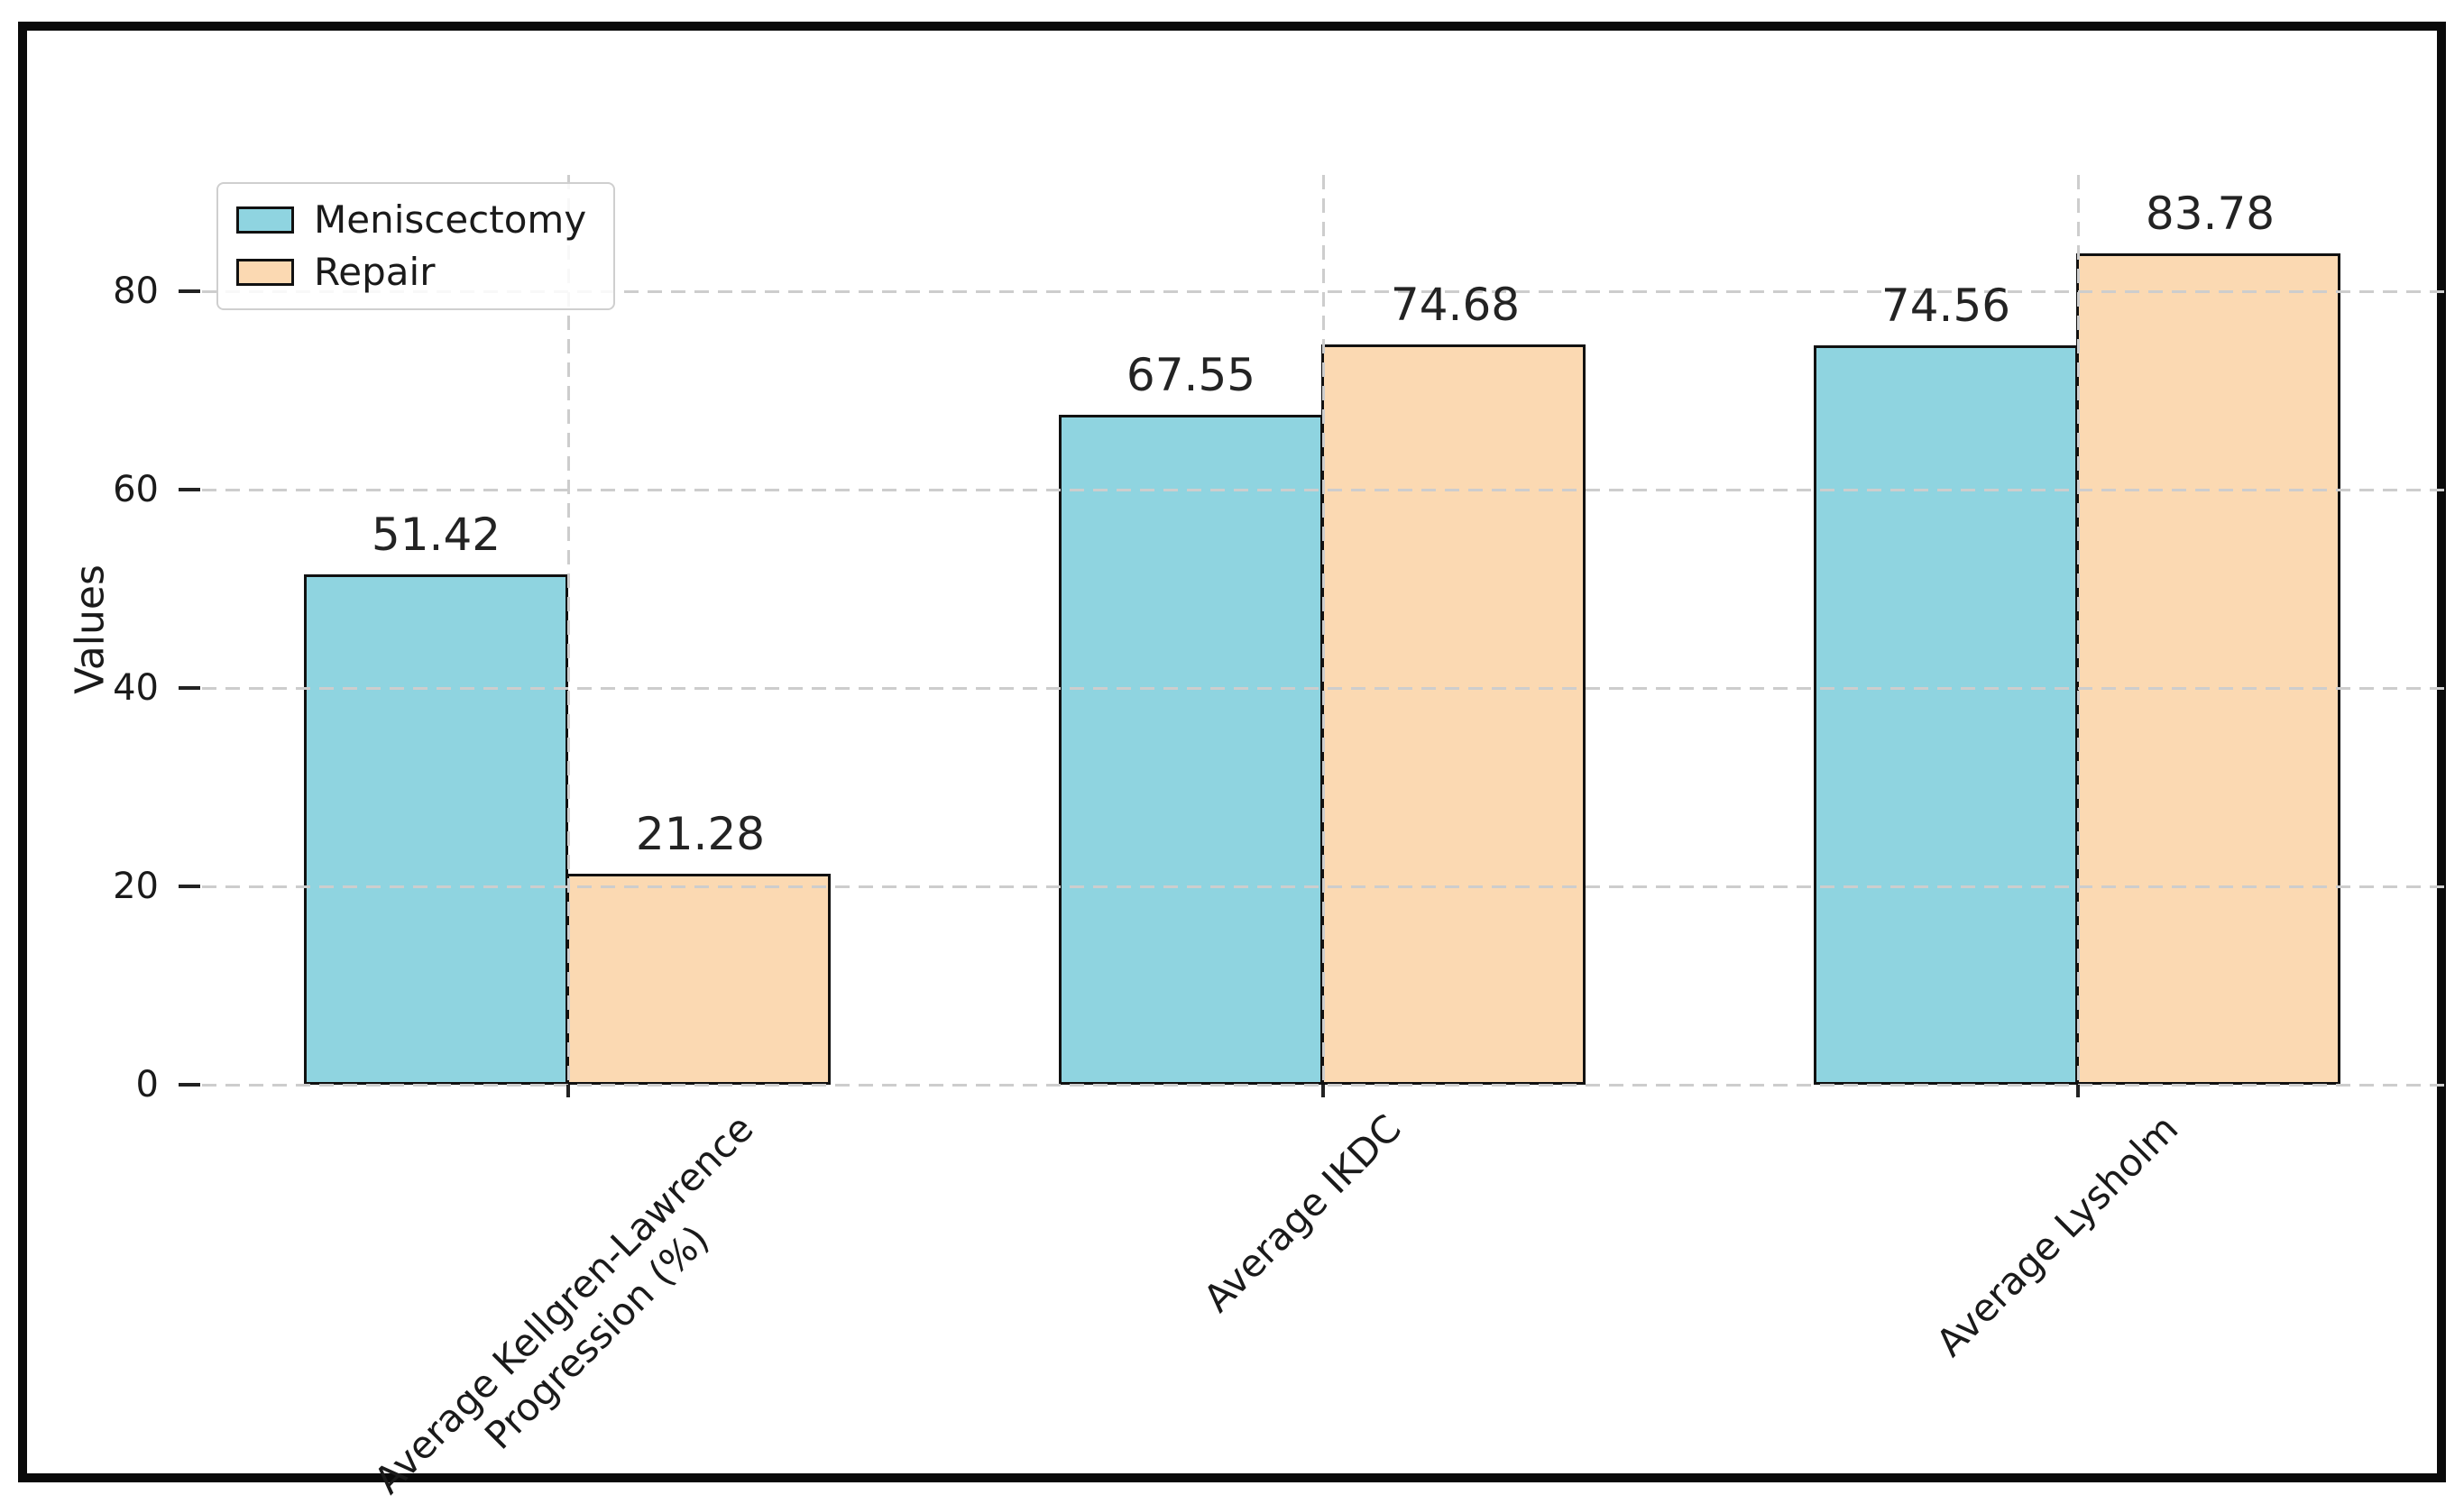  I want to click on y-tick-label: 40, so click(136, 688).